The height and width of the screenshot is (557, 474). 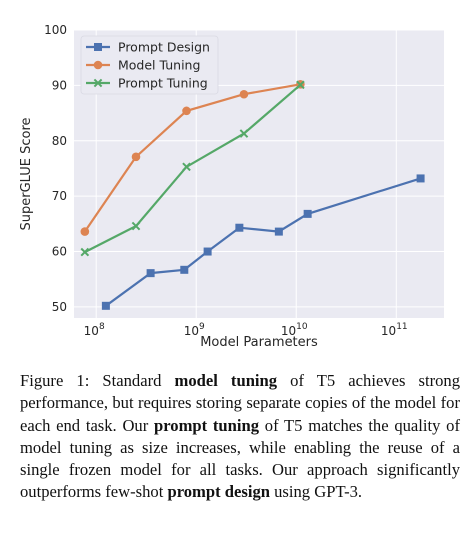 I want to click on legend-marker-prompt-tuning, so click(x=98, y=83).